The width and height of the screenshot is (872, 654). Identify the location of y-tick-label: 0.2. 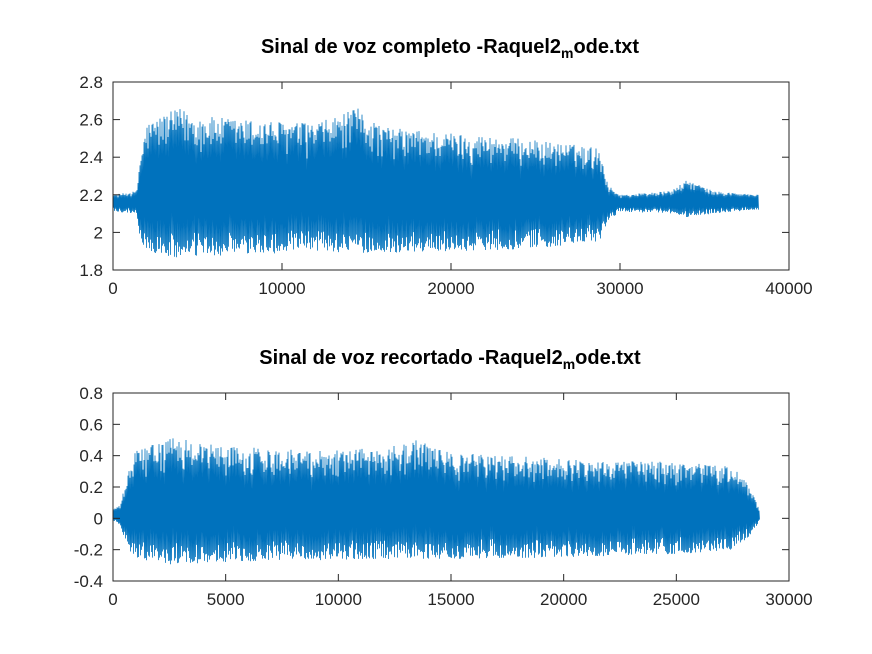
(91, 487).